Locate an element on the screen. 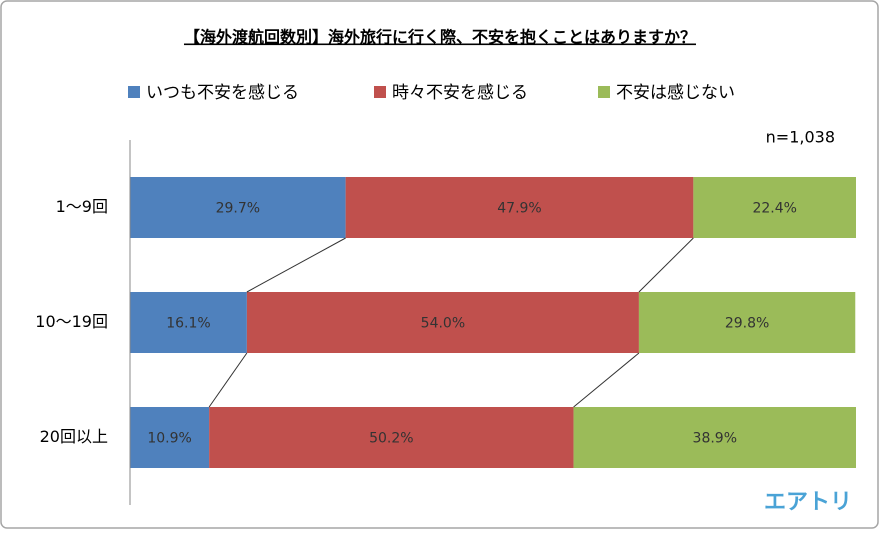 This screenshot has height=533, width=879. legend-label: 時々不安を感じる is located at coordinates (460, 93).